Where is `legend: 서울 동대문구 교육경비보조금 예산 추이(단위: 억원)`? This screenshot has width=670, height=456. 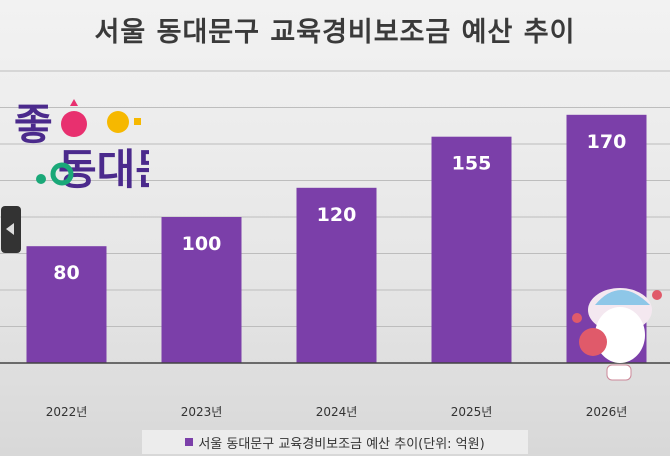 legend: 서울 동대문구 교육경비보조금 예산 추이(단위: 억원) is located at coordinates (335, 442).